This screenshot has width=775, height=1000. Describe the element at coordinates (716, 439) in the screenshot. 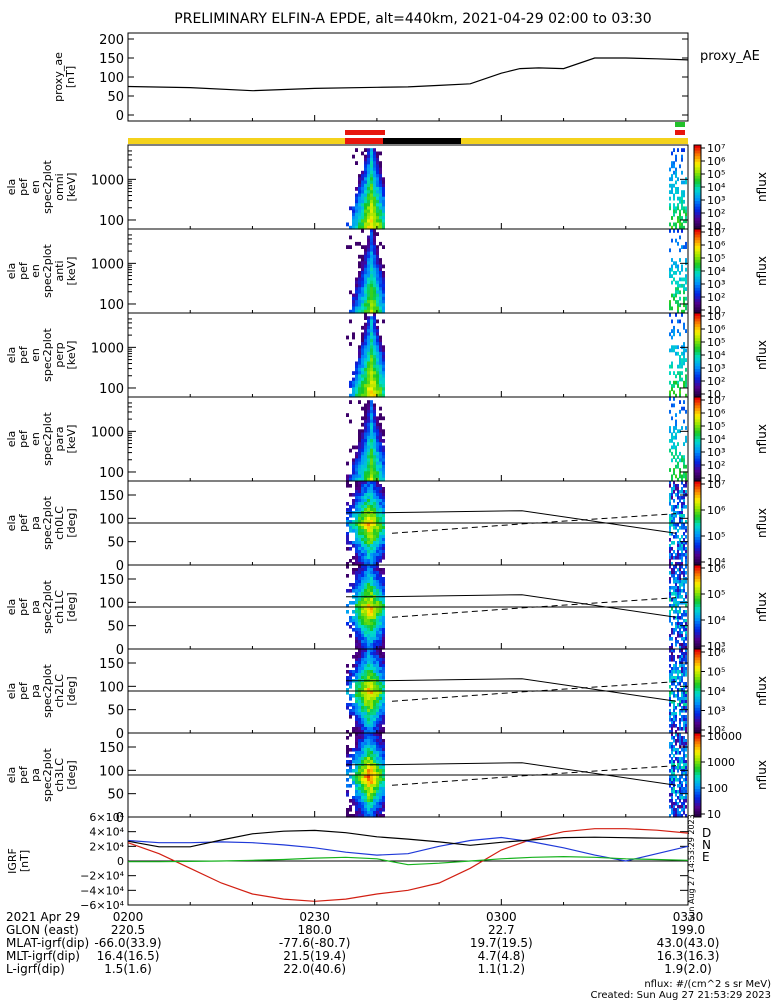

I see `spec-para-cb-label-3: 10⁴` at that location.